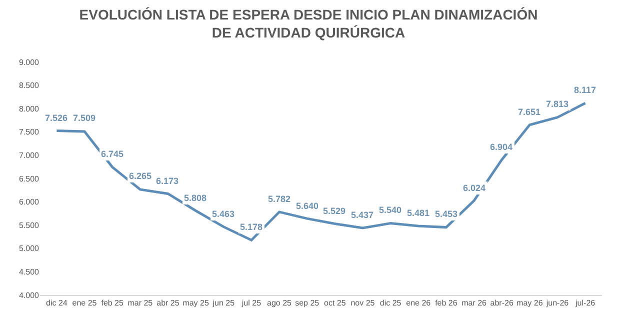 The image size is (617, 325). I want to click on data-label: 7.651, so click(529, 112).